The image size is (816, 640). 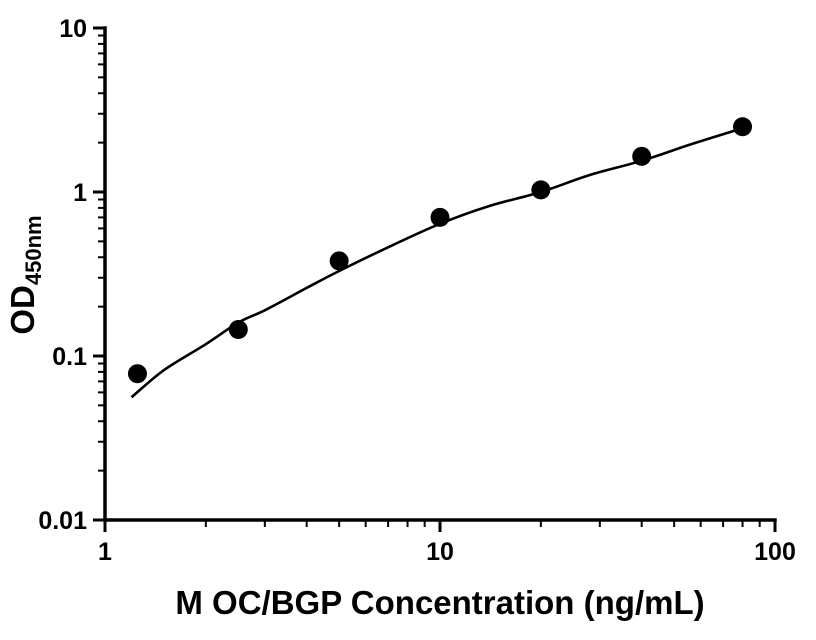 I want to click on y-tick-label: 10, so click(x=73, y=29).